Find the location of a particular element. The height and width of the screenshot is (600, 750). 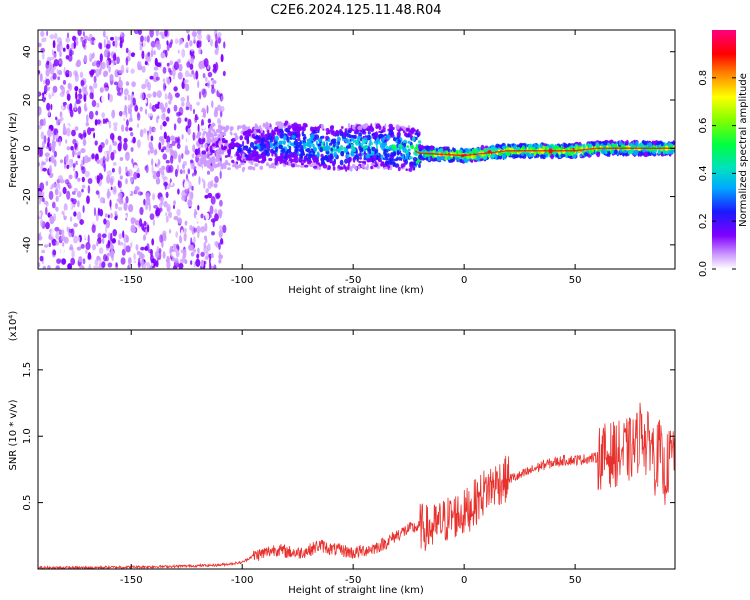

x-tick-label: -150 is located at coordinates (131, 580).